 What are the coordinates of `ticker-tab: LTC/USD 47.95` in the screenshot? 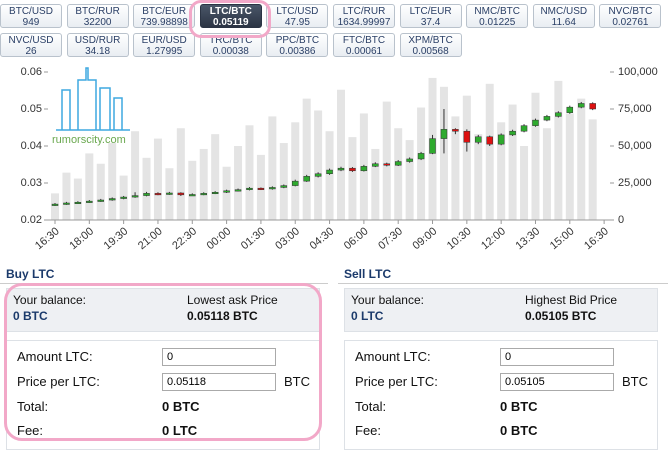 It's located at (297, 16).